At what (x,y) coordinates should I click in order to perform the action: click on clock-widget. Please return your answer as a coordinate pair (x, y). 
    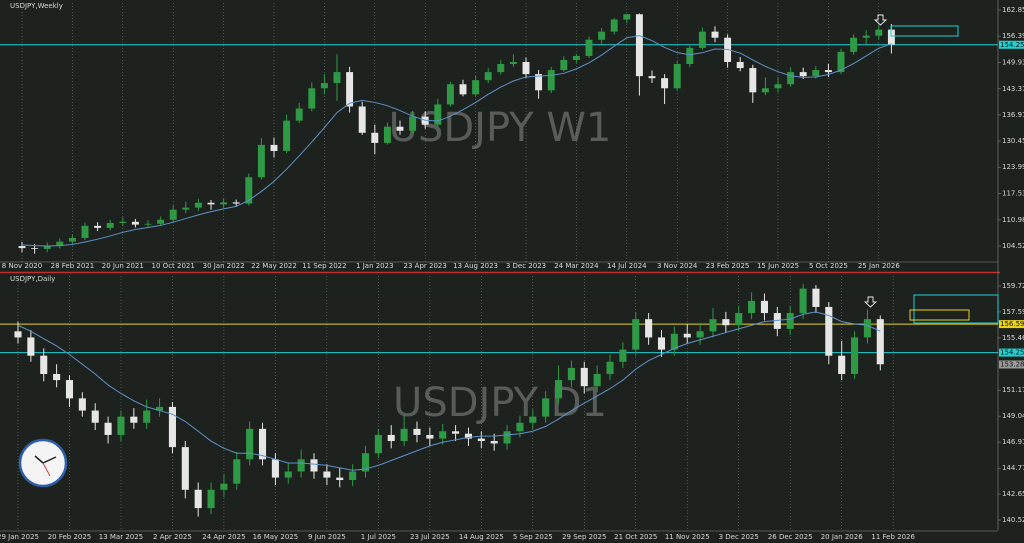
    Looking at the image, I should click on (43, 463).